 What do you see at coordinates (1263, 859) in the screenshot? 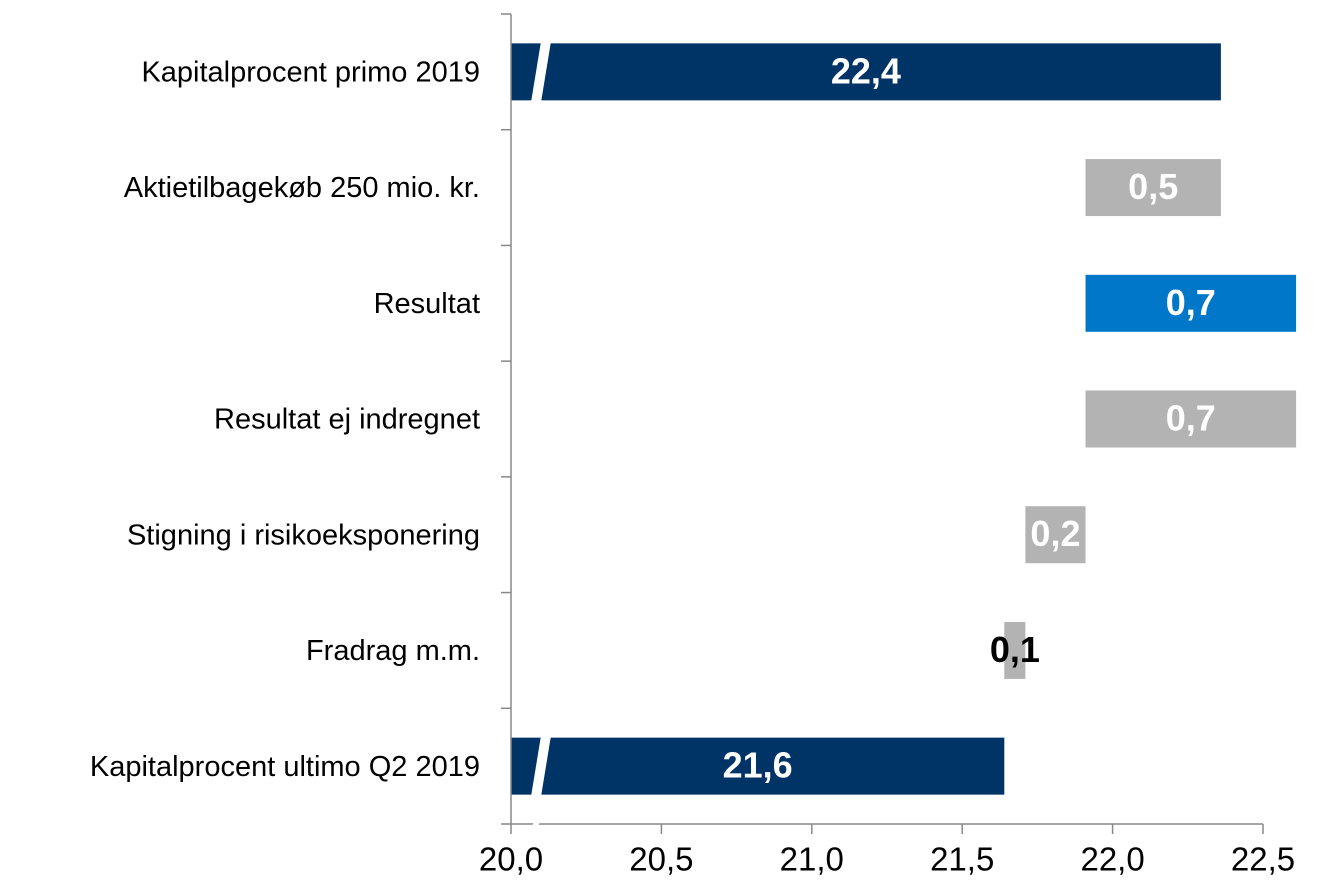
I see `x-tick-label: 22,5` at bounding box center [1263, 859].